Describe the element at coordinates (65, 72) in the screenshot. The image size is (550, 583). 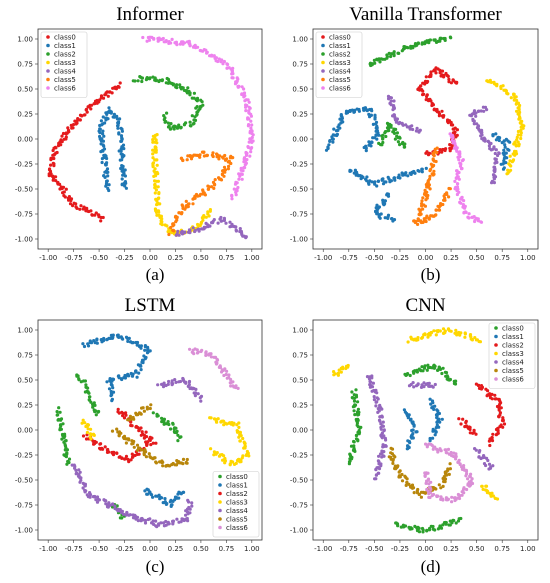
I see `legend-entry: class4` at that location.